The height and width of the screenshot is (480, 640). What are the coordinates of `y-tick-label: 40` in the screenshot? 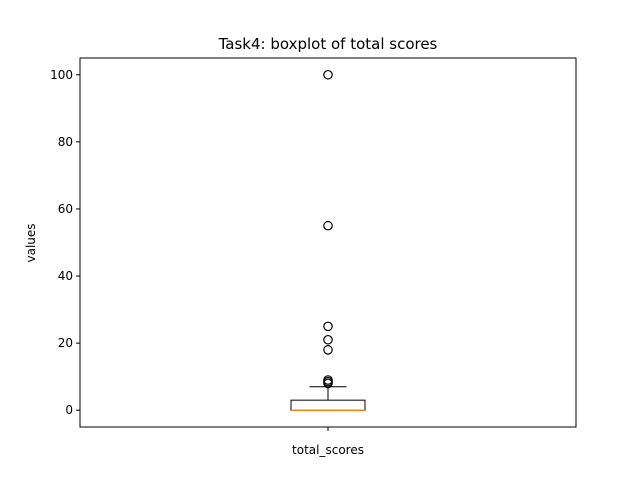 It's located at (65, 276).